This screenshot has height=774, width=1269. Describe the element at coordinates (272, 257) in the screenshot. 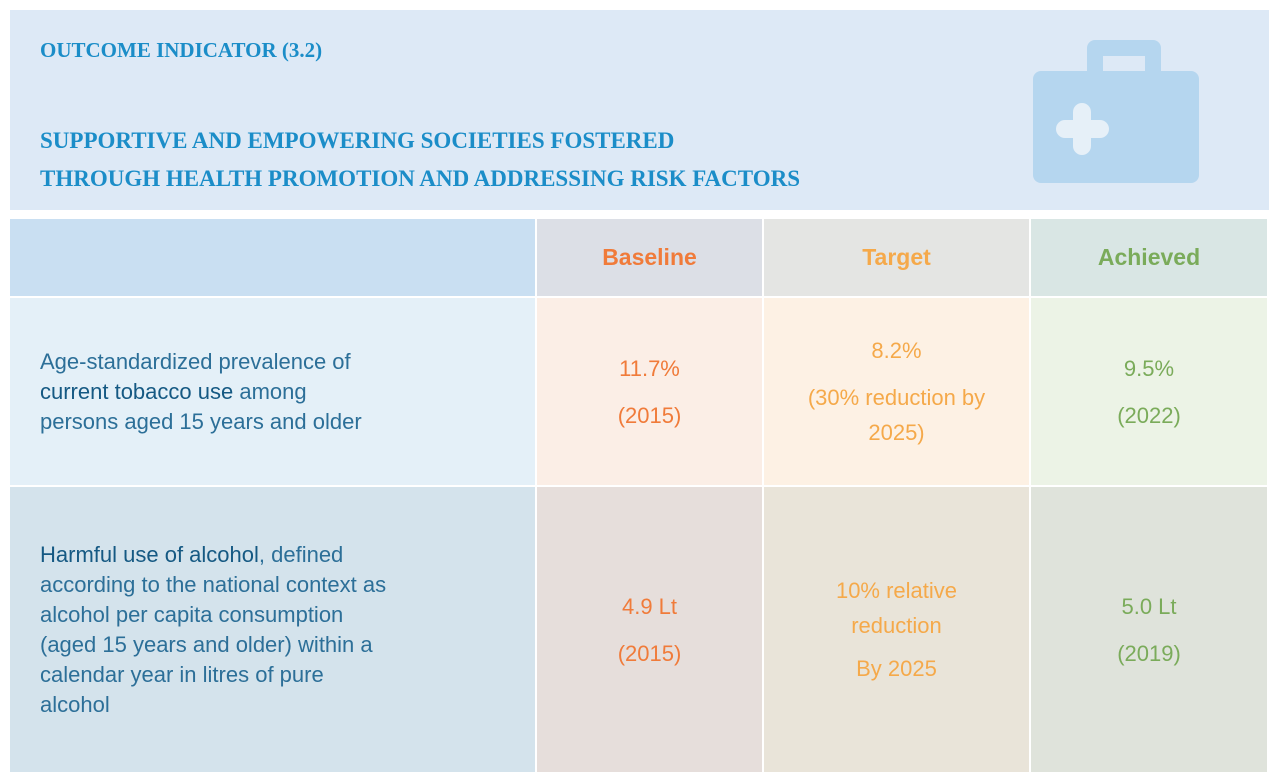

I see `header-cell` at that location.